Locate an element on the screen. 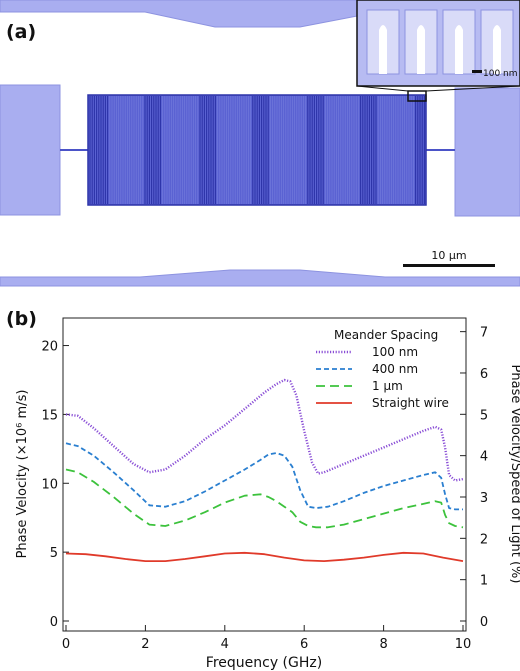  inset-scale-label: 100 nm is located at coordinates (500, 74).